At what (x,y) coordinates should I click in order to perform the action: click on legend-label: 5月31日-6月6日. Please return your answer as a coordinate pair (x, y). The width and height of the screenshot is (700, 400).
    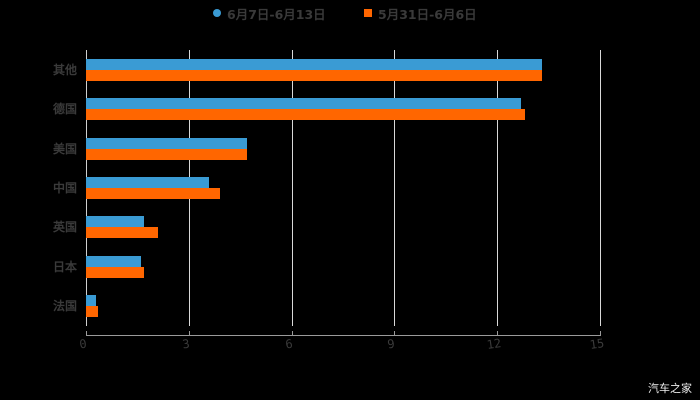
    Looking at the image, I should click on (427, 14).